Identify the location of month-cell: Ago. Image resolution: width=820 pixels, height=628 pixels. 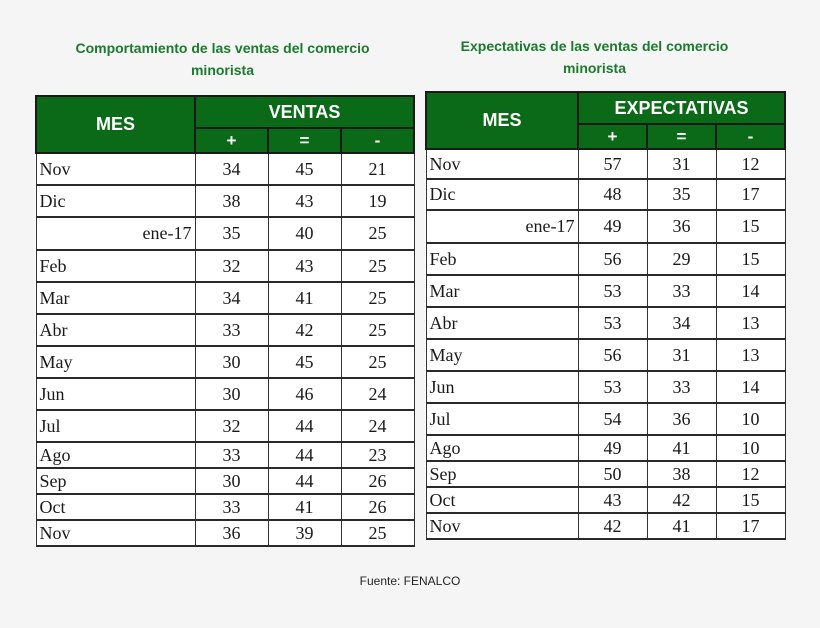
(502, 448).